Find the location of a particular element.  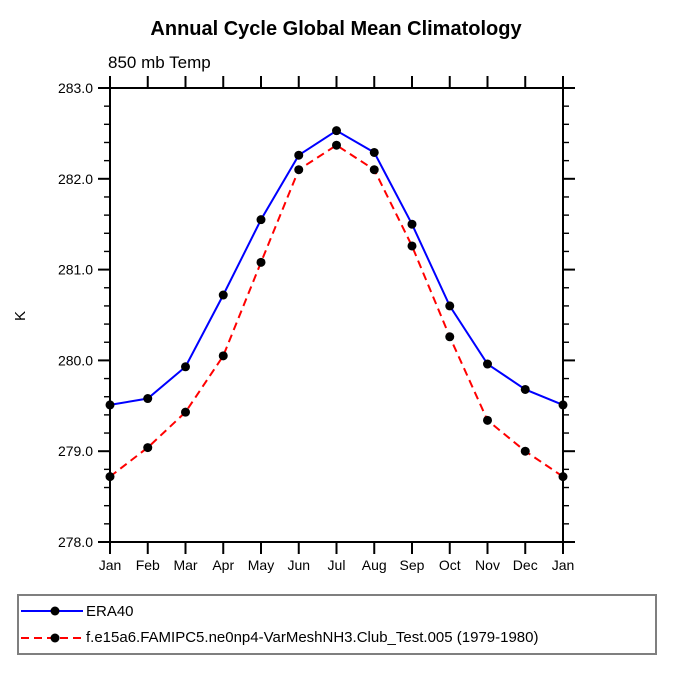

model-sample-marker-icon is located at coordinates (55, 638).